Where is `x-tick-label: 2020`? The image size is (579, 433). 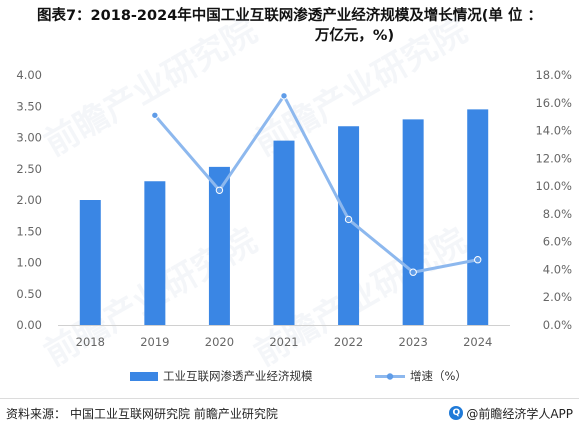 x-tick-label: 2020 is located at coordinates (219, 342).